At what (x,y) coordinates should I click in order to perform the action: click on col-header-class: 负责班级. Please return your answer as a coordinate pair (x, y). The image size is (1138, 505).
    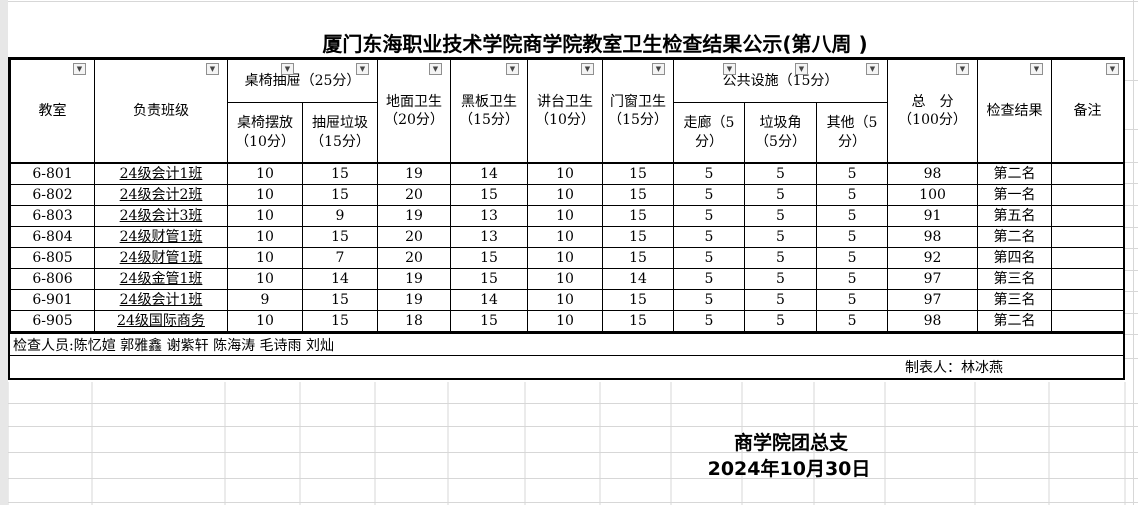
    Looking at the image, I should click on (161, 111).